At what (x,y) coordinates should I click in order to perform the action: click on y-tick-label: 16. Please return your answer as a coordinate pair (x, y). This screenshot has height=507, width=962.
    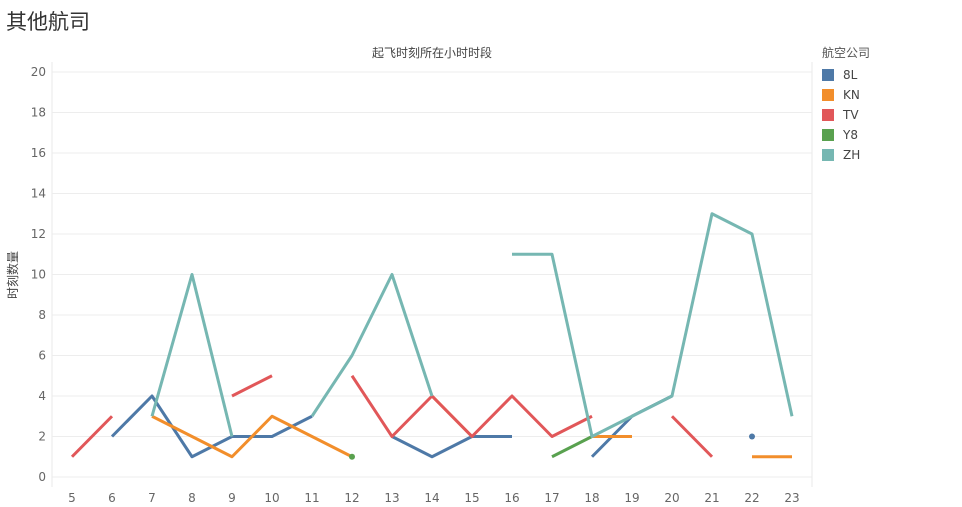
    Looking at the image, I should click on (38, 153).